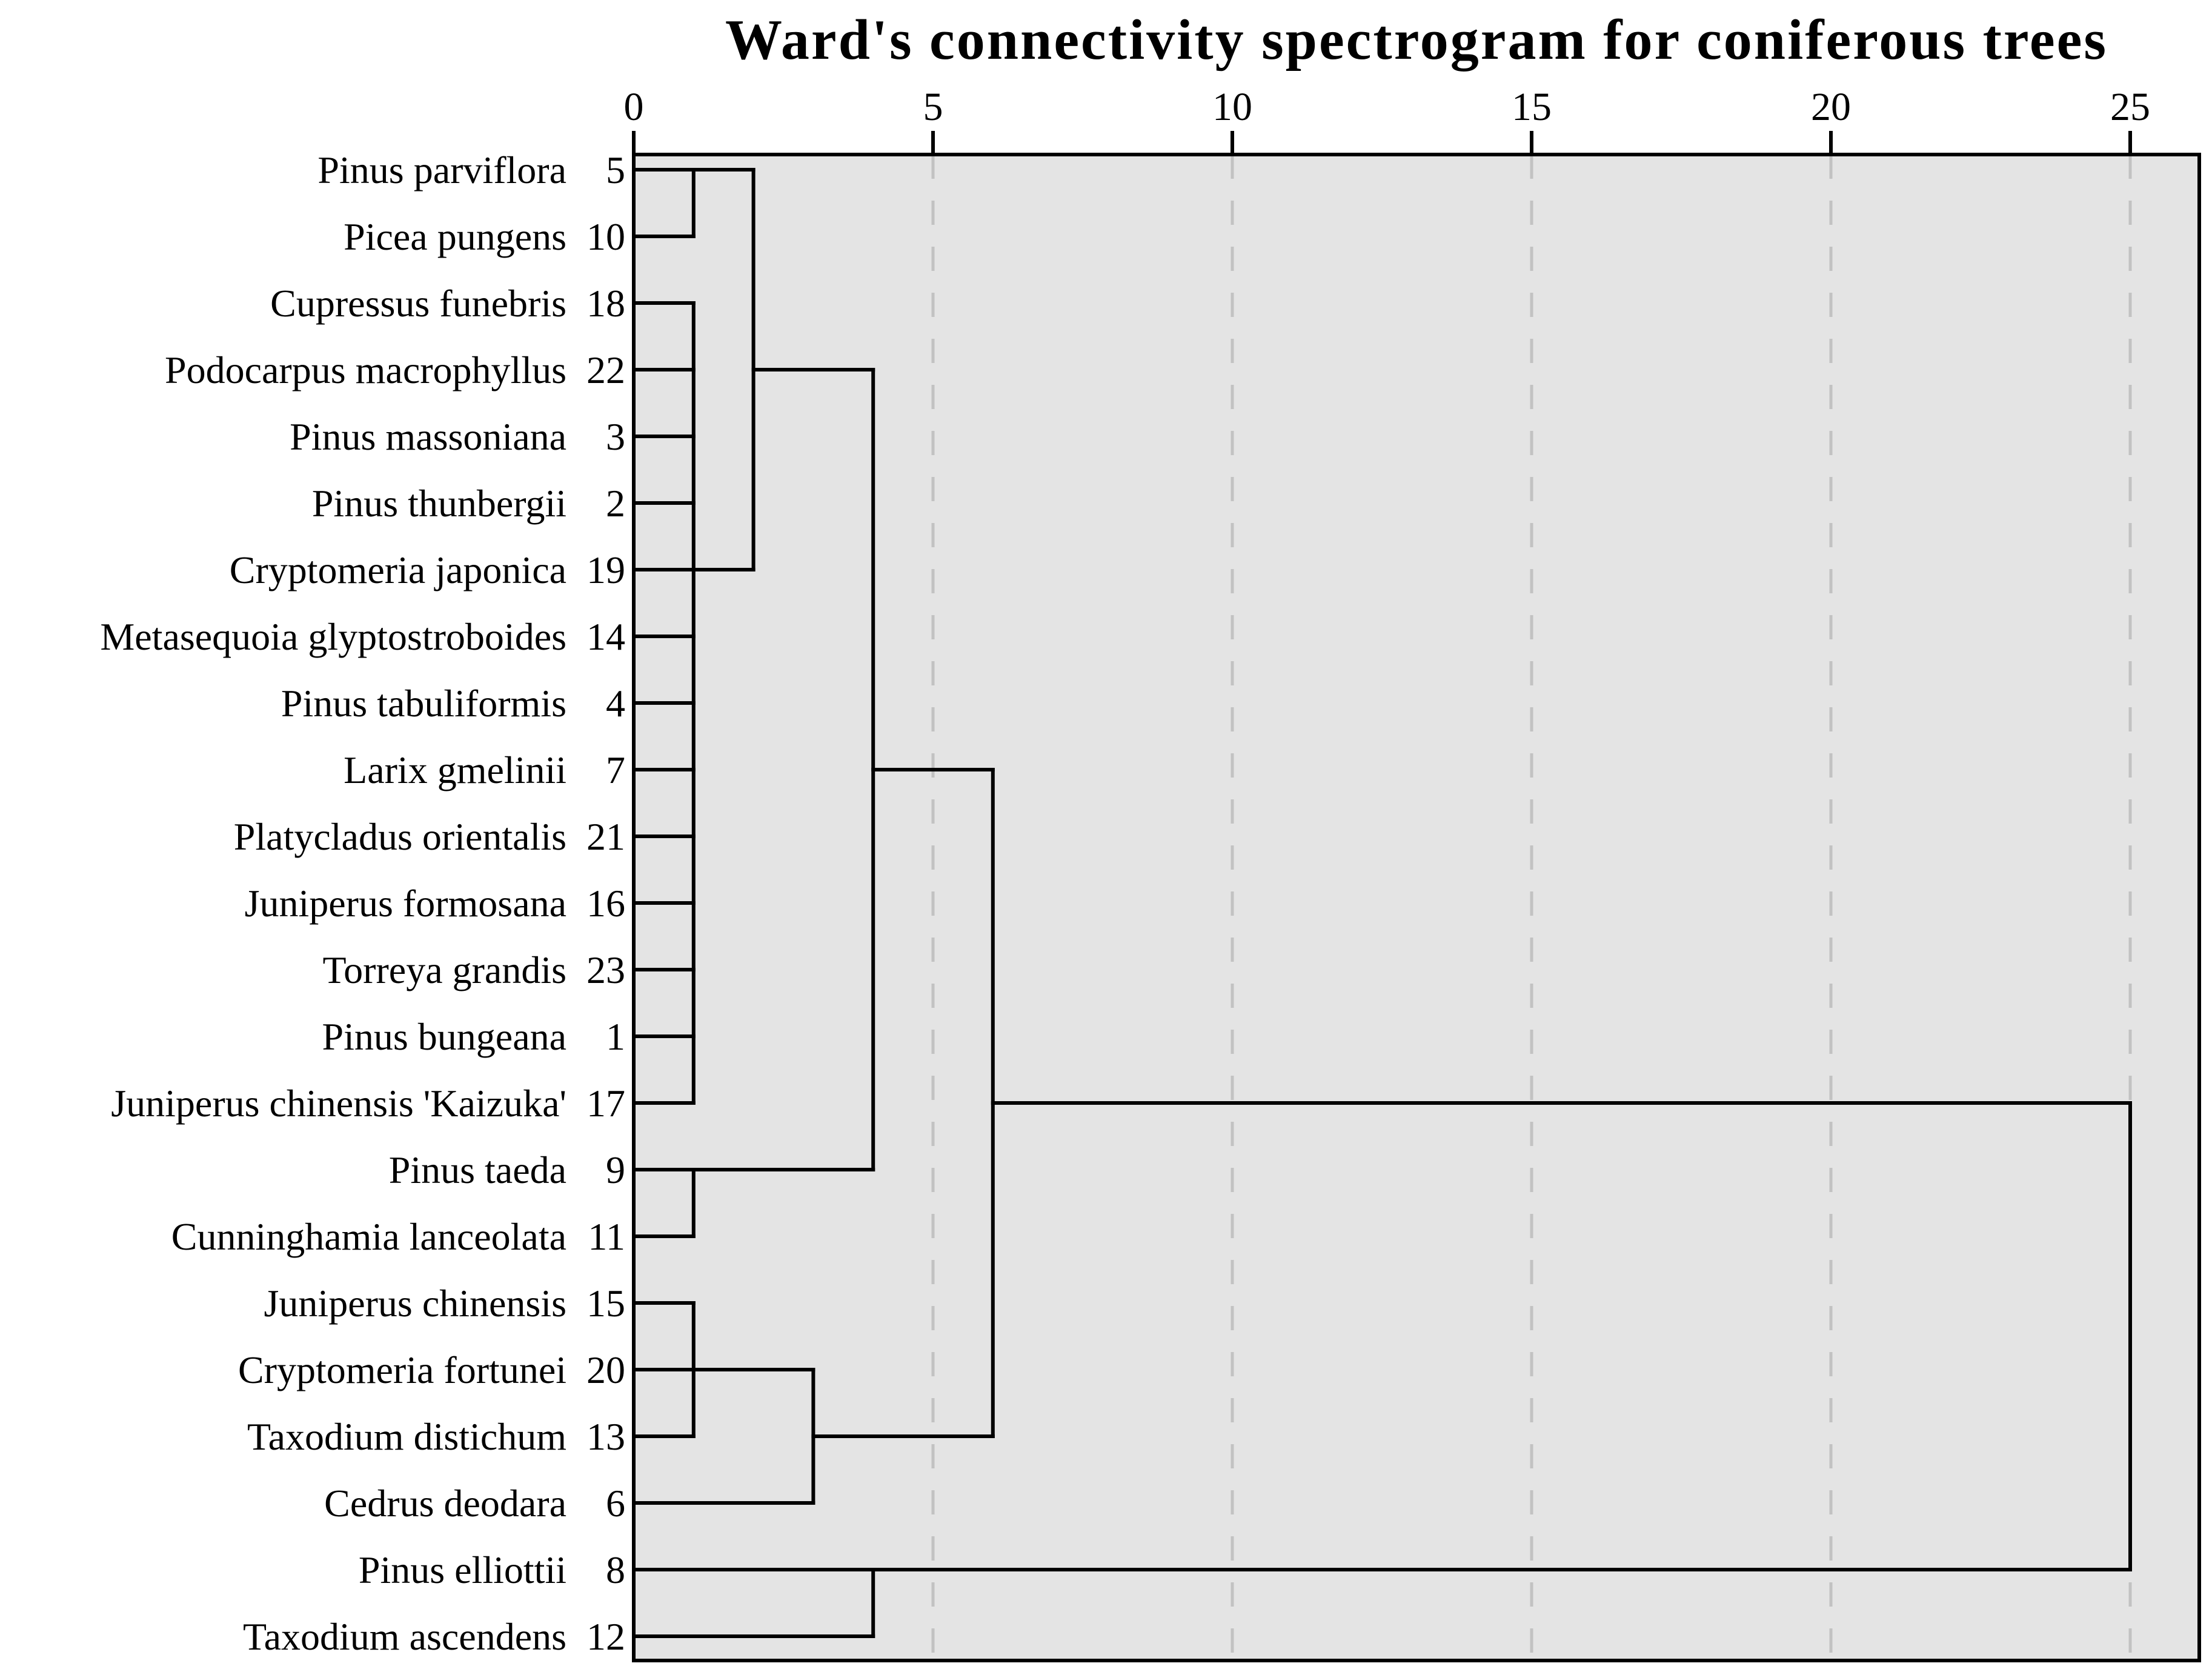  Describe the element at coordinates (615, 170) in the screenshot. I see `leaf-id-label: 5` at that location.